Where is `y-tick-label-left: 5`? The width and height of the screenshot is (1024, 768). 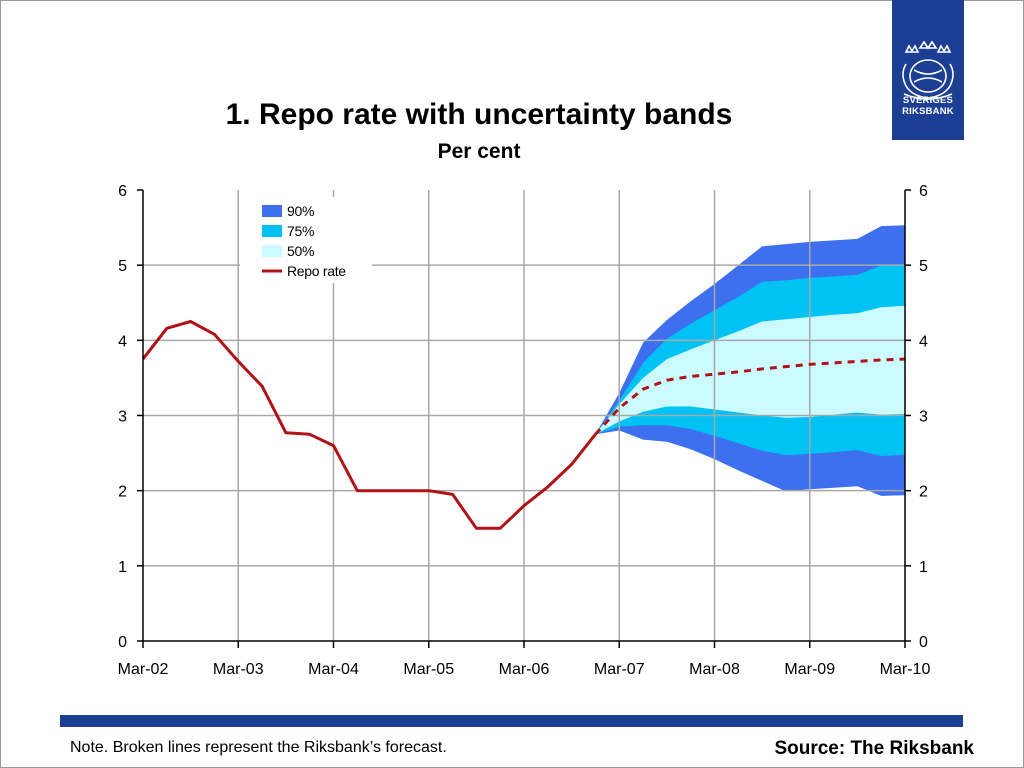 y-tick-label-left: 5 is located at coordinates (122, 266).